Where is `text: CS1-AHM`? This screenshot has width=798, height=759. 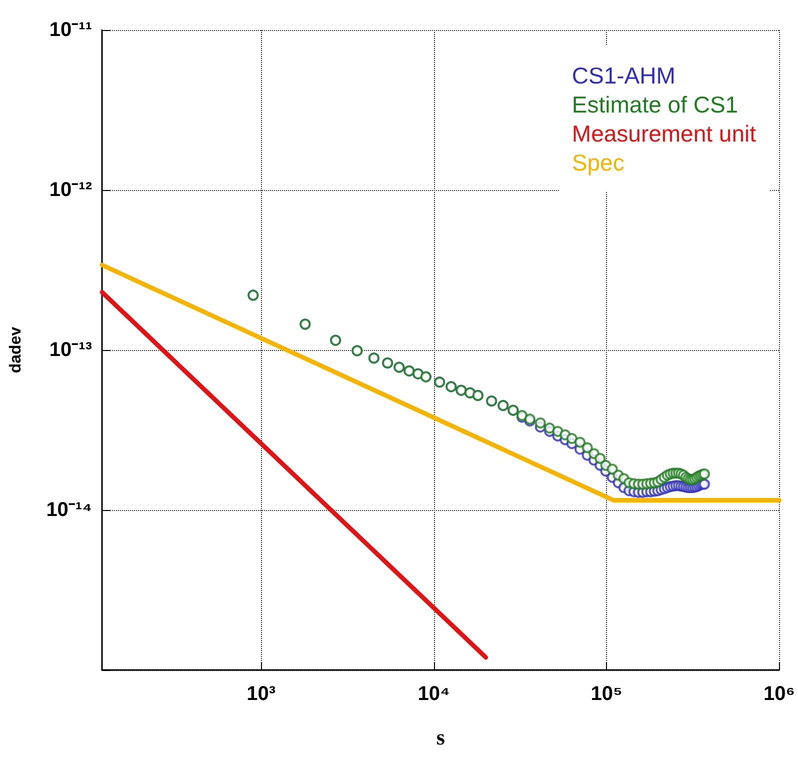 text: CS1-AHM is located at coordinates (624, 75).